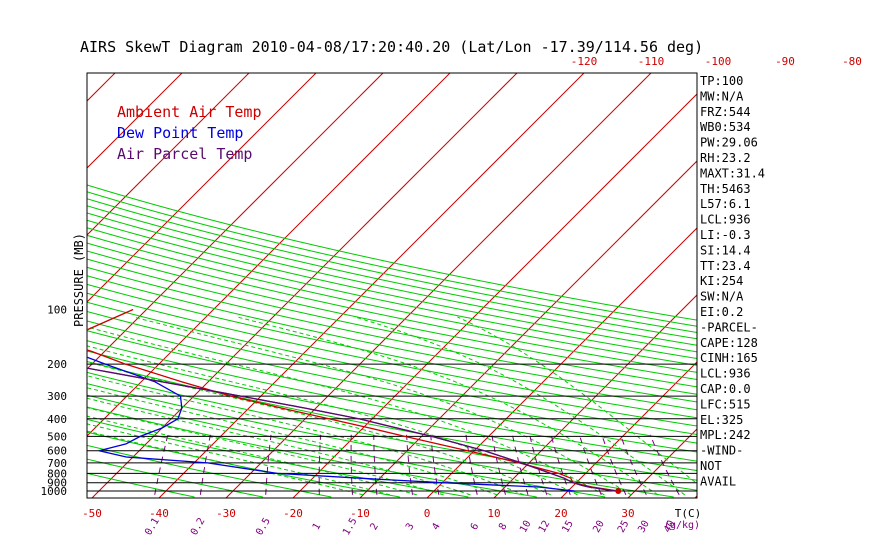 This screenshot has width=870, height=560. Describe the element at coordinates (180, 133) in the screenshot. I see `legend-entry-dewpoint: Dew Point Temp` at that location.